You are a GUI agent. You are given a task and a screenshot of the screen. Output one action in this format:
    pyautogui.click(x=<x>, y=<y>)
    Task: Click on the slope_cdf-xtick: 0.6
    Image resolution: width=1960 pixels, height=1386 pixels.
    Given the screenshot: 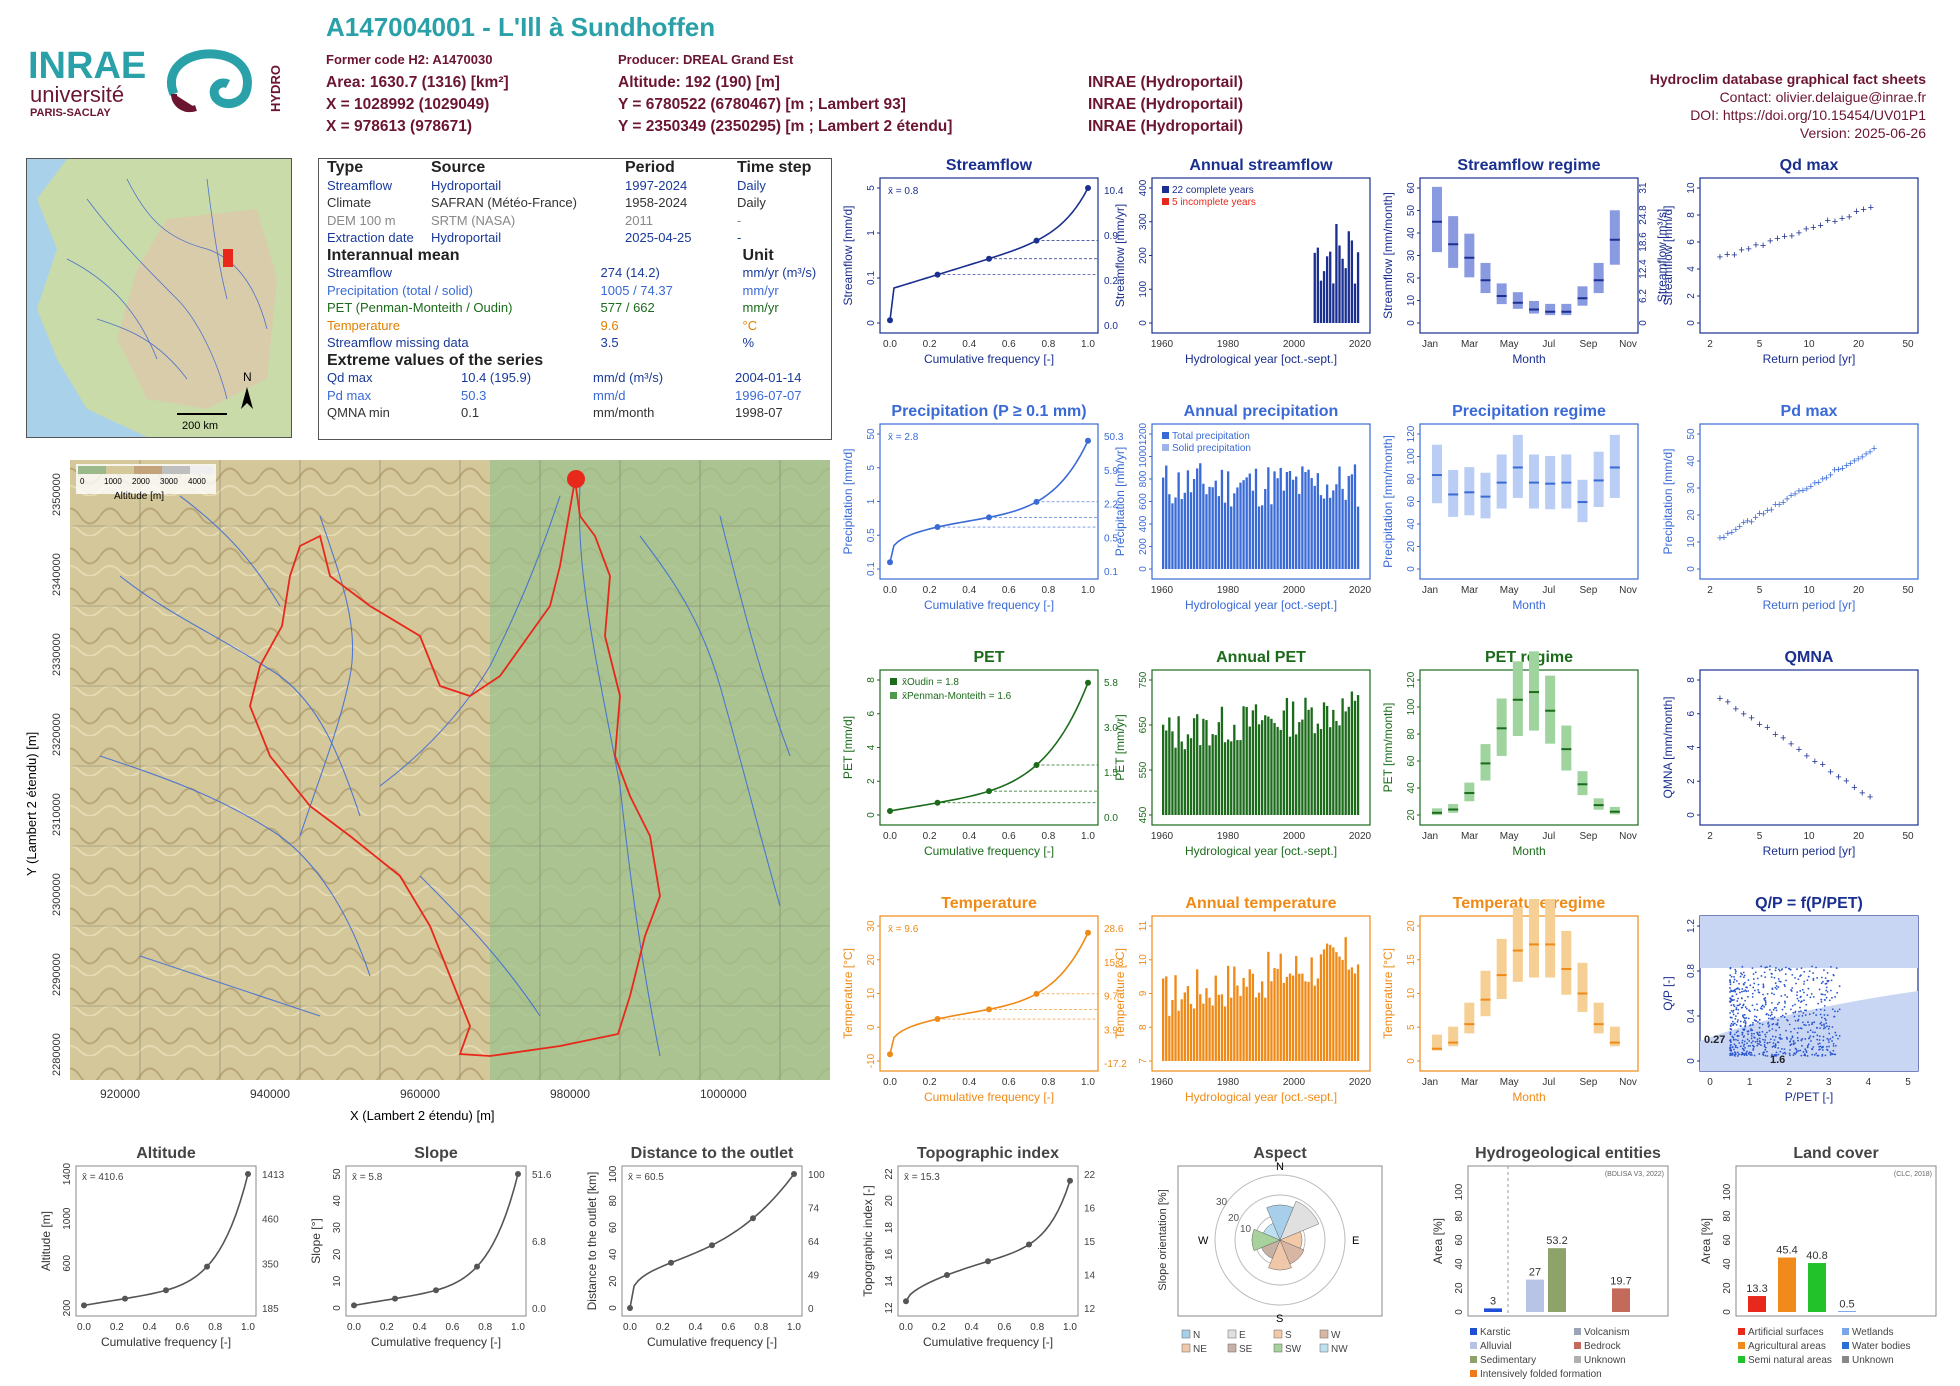 What is the action you would take?
    pyautogui.click(x=452, y=1327)
    